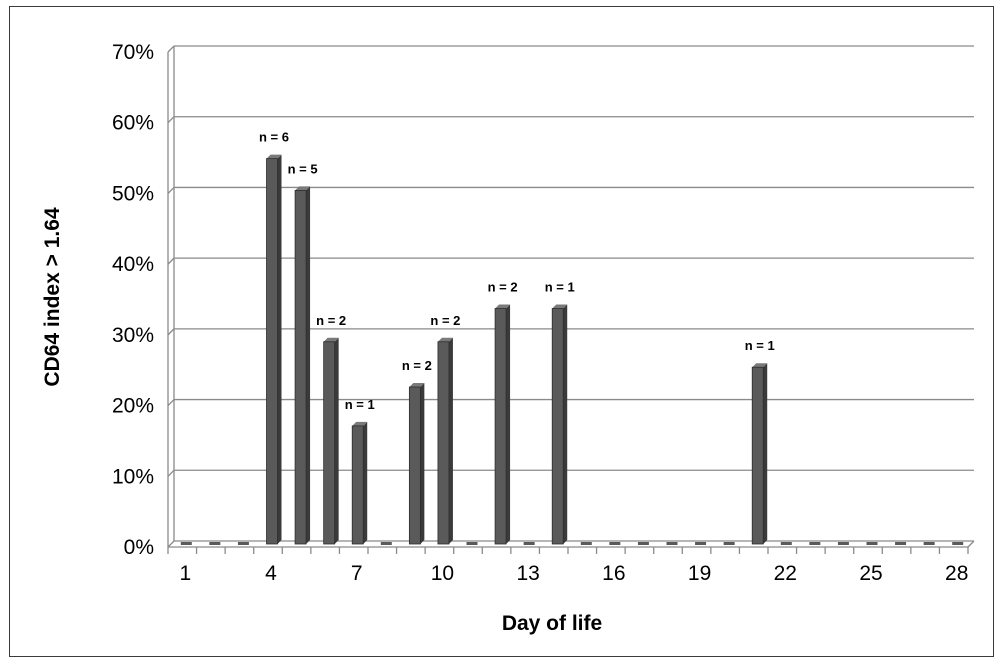 The height and width of the screenshot is (666, 1005). Describe the element at coordinates (133, 335) in the screenshot. I see `y-tick-label: 30%` at that location.